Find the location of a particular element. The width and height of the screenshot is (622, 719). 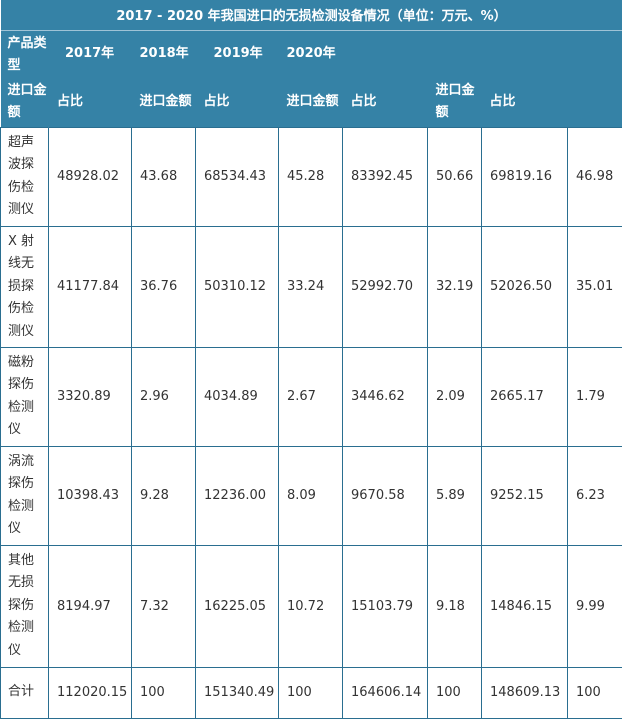

cell-value: 15103.79 is located at coordinates (385, 606).